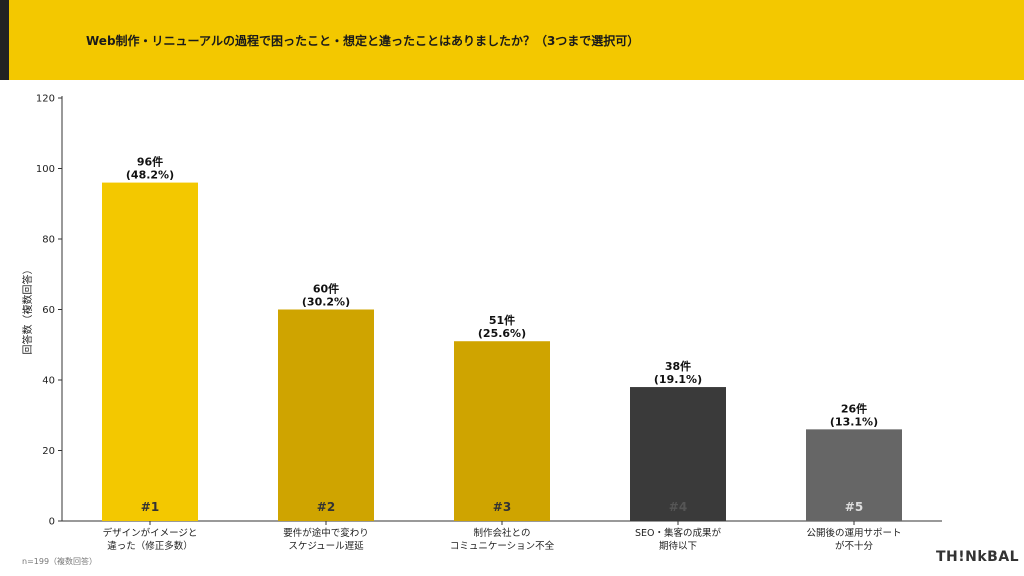  I want to click on y-tick-label: 80, so click(48, 240).